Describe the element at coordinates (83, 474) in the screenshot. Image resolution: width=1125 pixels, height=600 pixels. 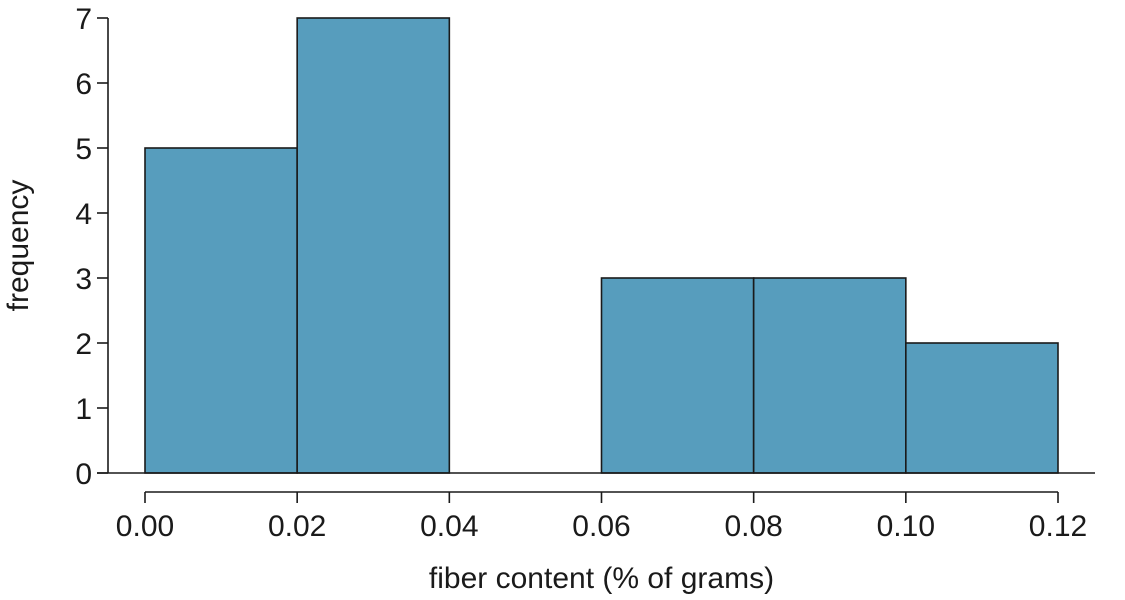
I see `y-tick-label: 0` at that location.